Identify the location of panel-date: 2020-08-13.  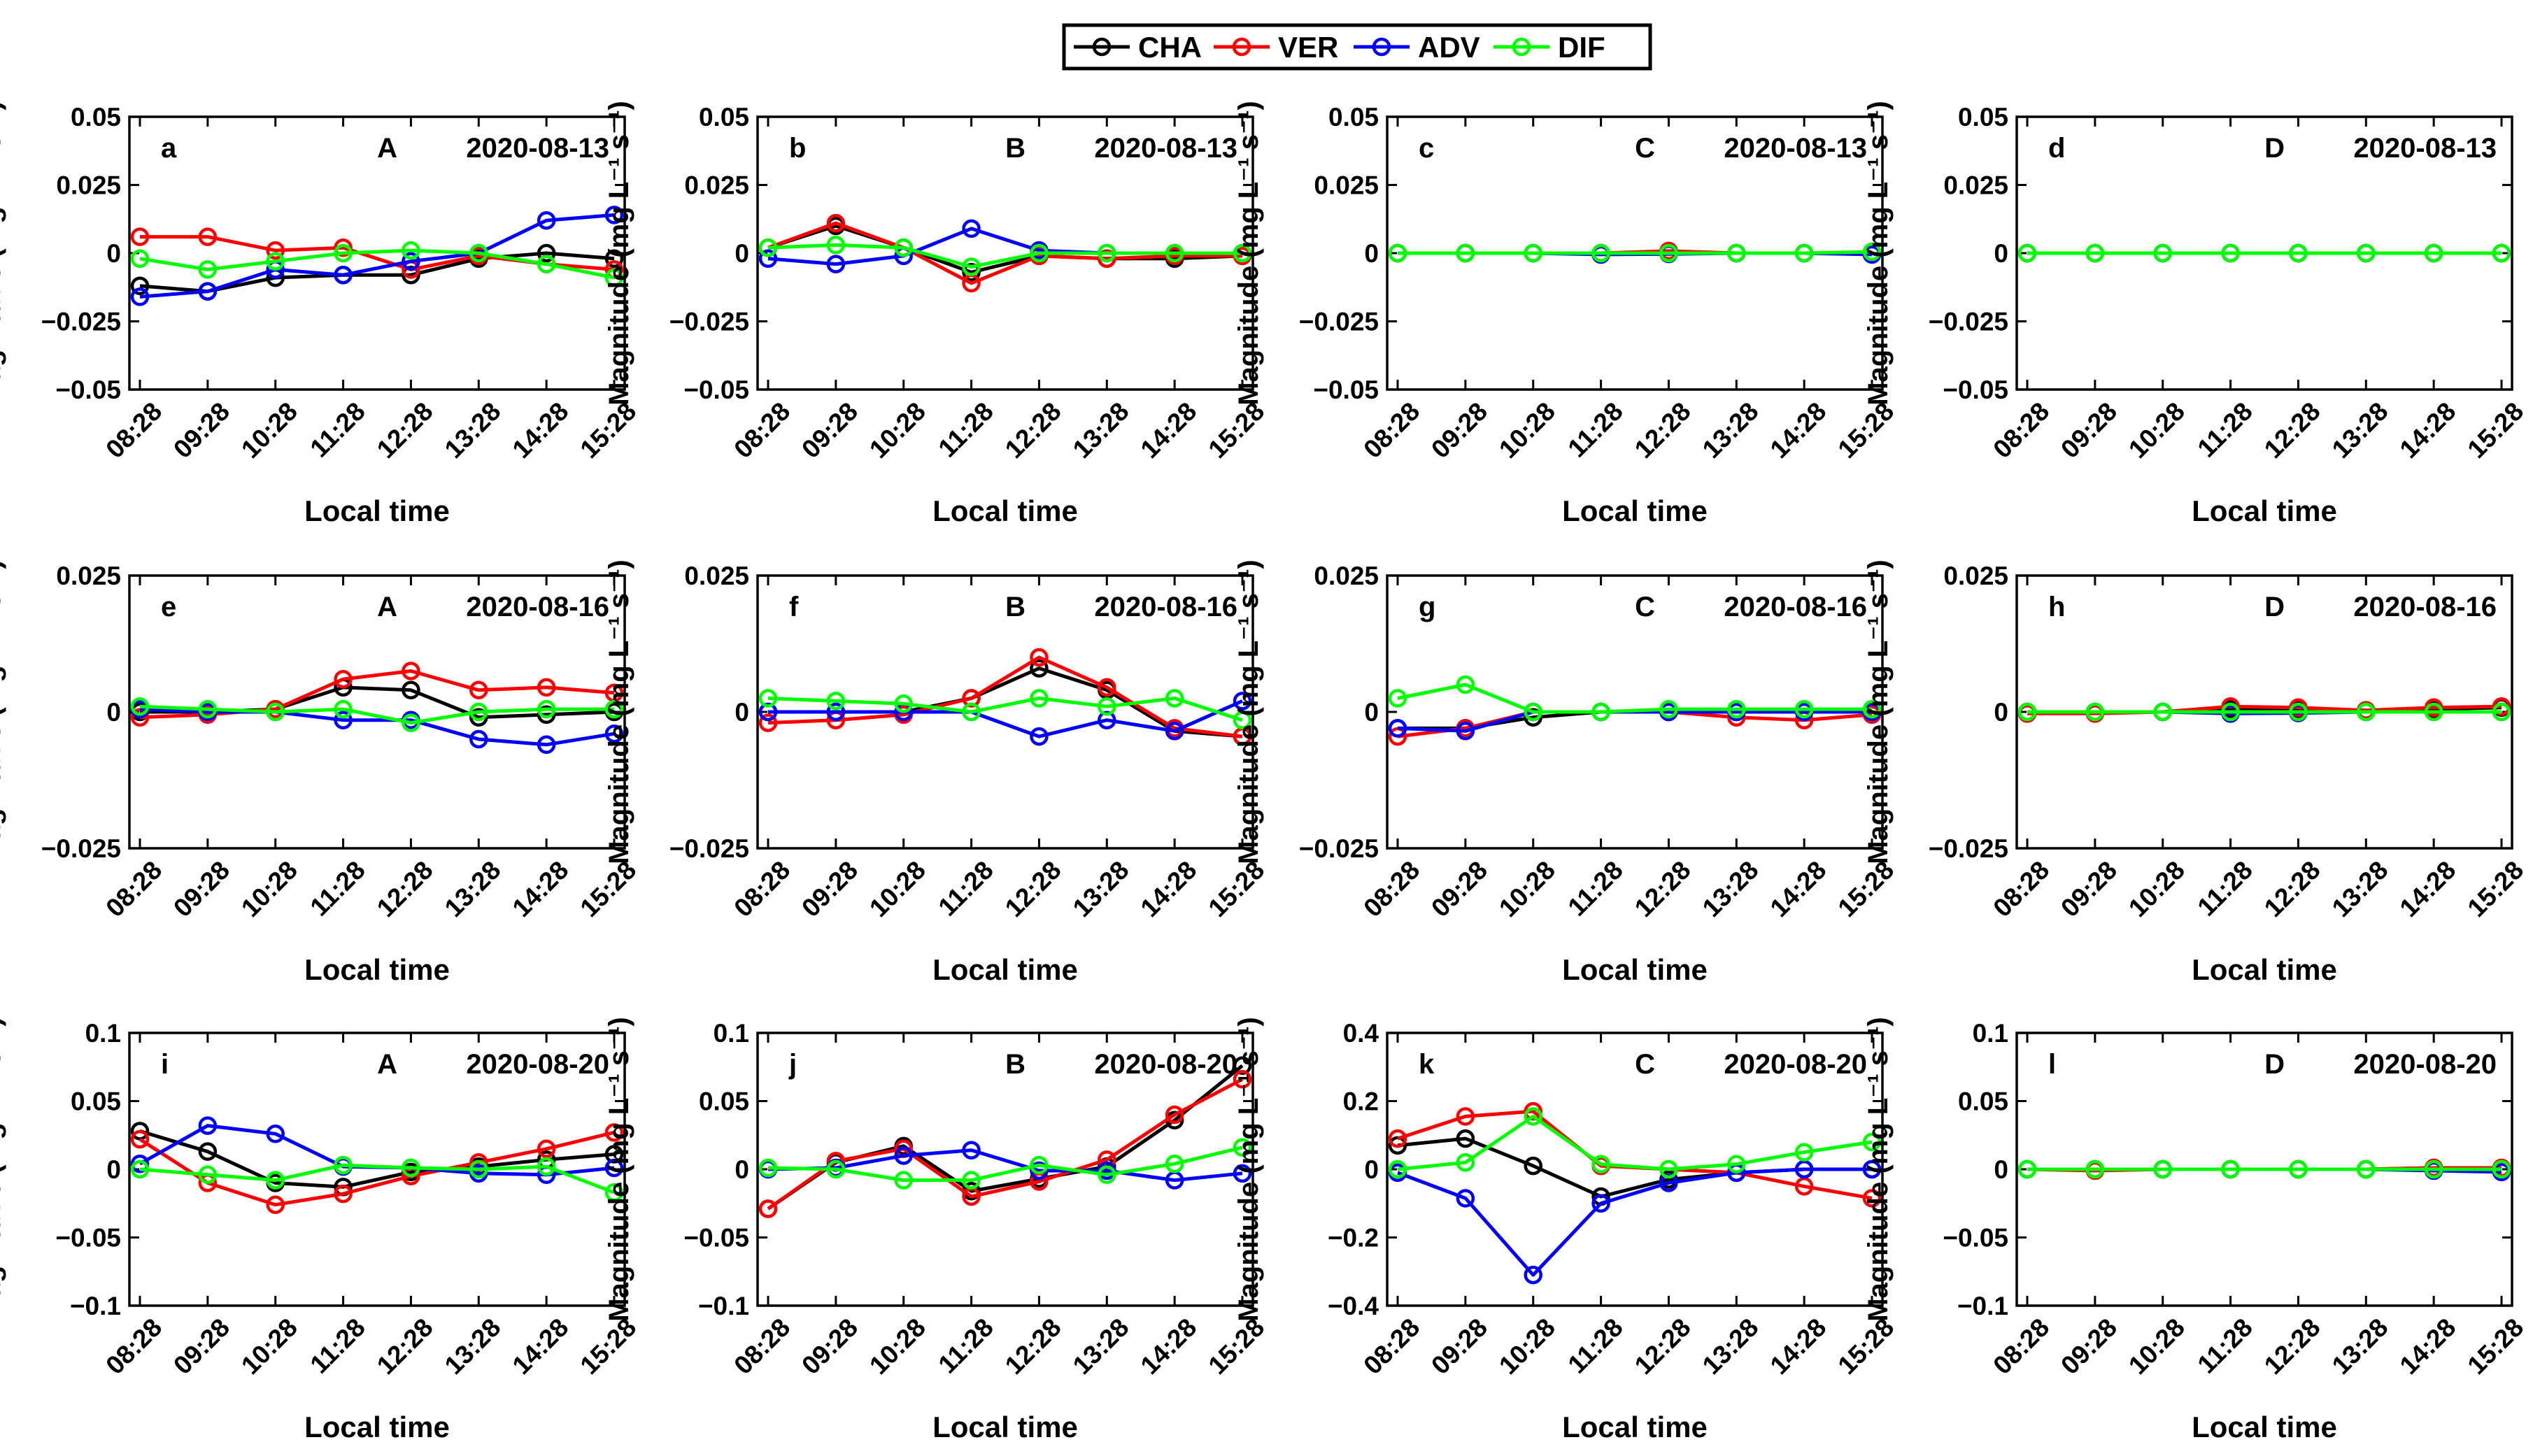
(2425, 148).